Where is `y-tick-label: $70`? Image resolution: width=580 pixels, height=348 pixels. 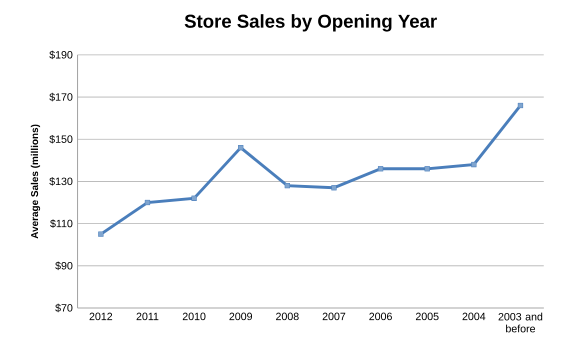
y-tick-label: $70 is located at coordinates (63, 308).